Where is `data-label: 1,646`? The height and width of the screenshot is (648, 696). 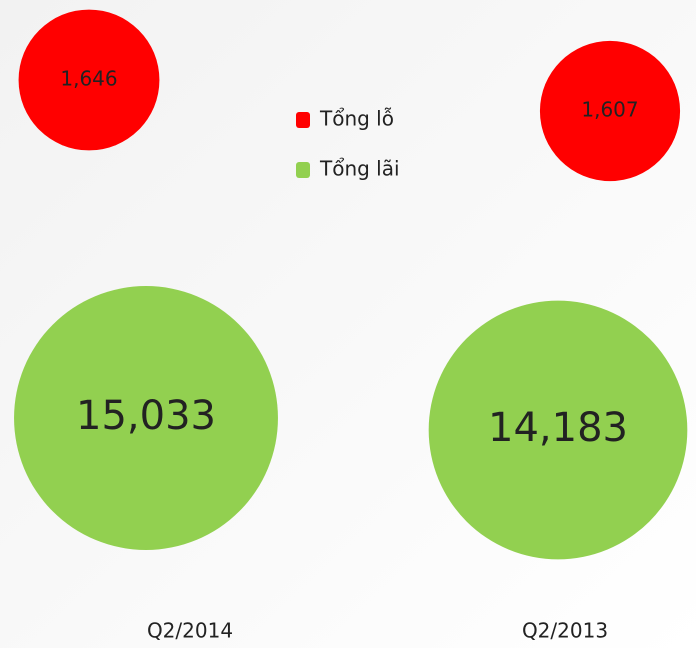 data-label: 1,646 is located at coordinates (88, 79).